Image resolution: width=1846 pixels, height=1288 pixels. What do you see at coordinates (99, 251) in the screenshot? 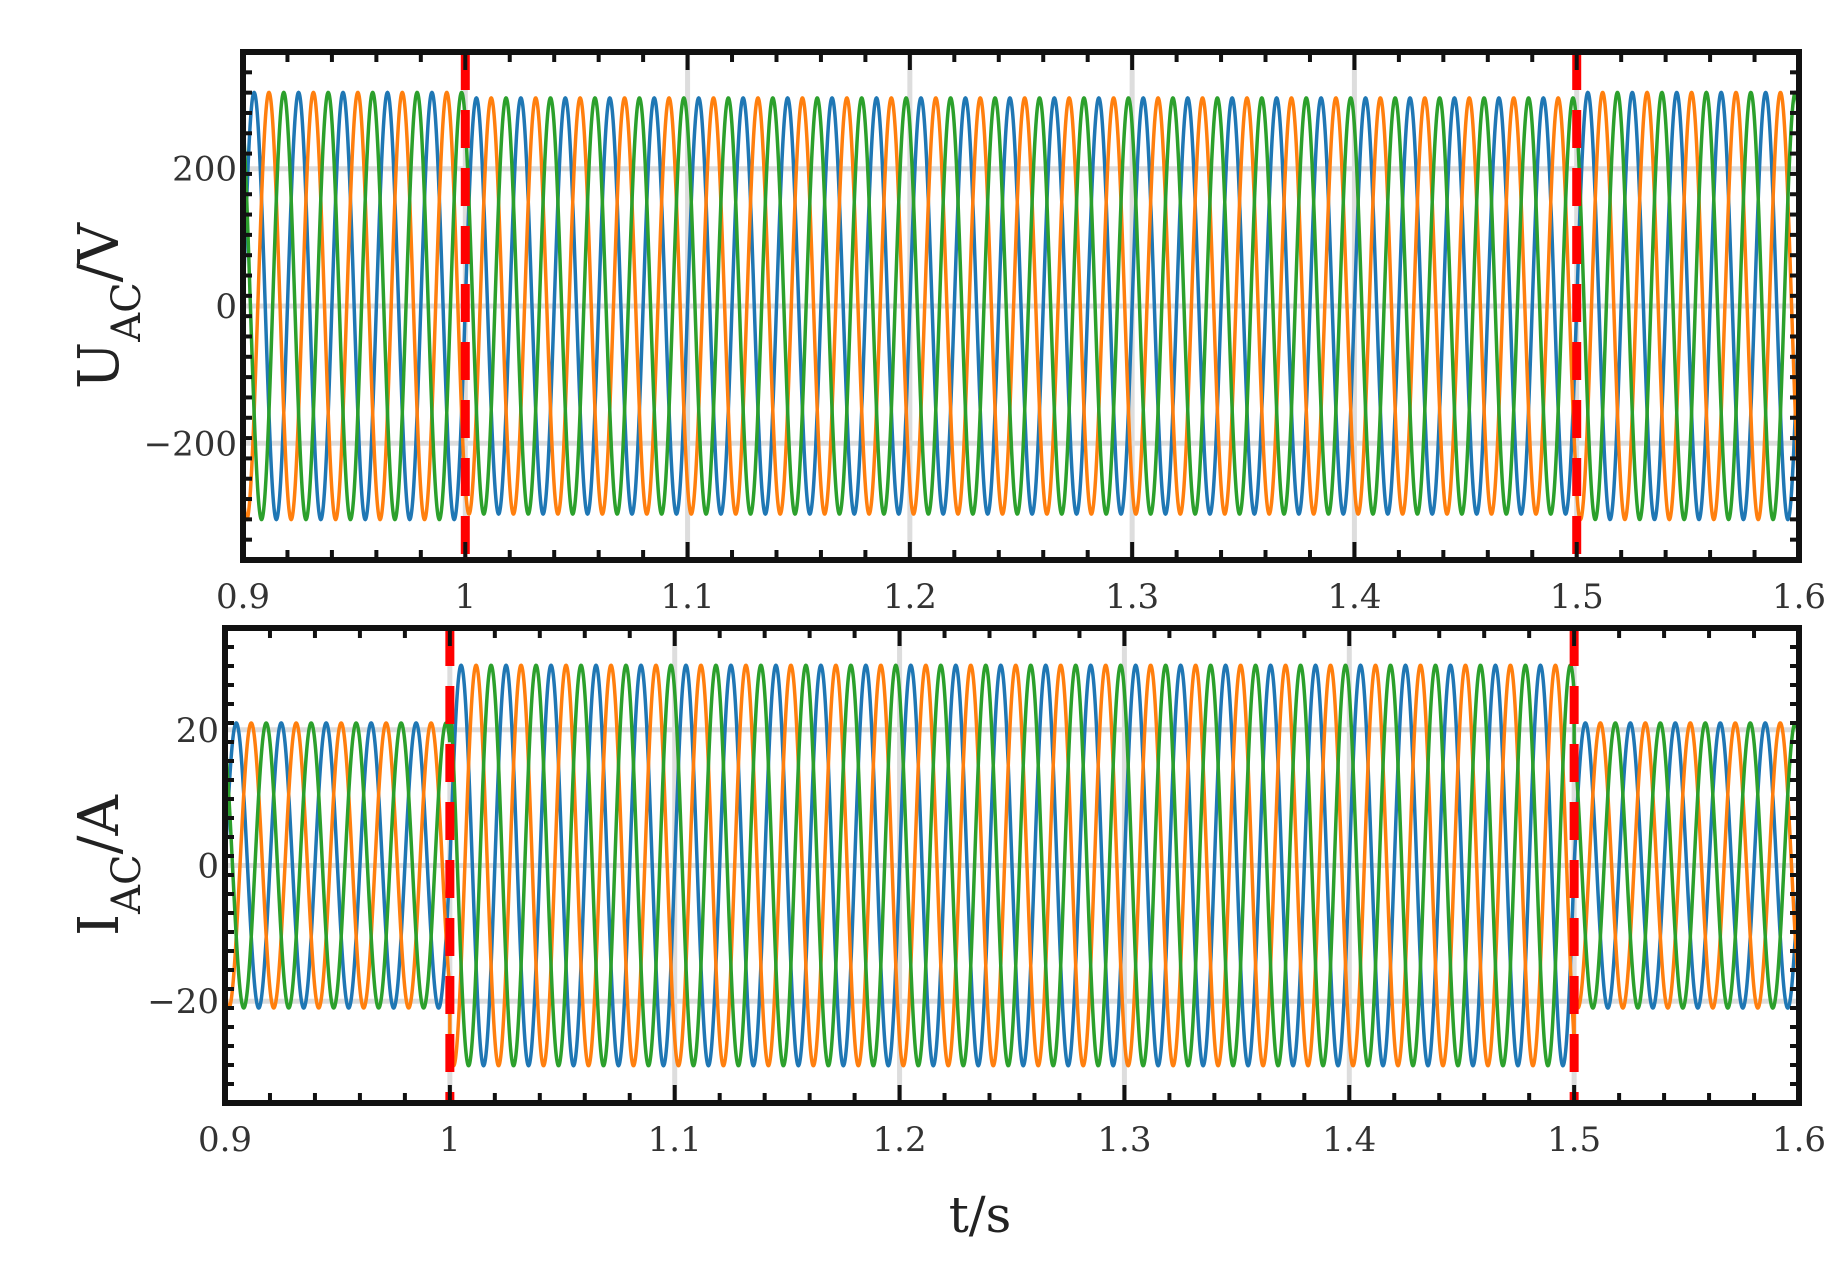
I see `y-axis-title-unit: /V` at bounding box center [99, 251].